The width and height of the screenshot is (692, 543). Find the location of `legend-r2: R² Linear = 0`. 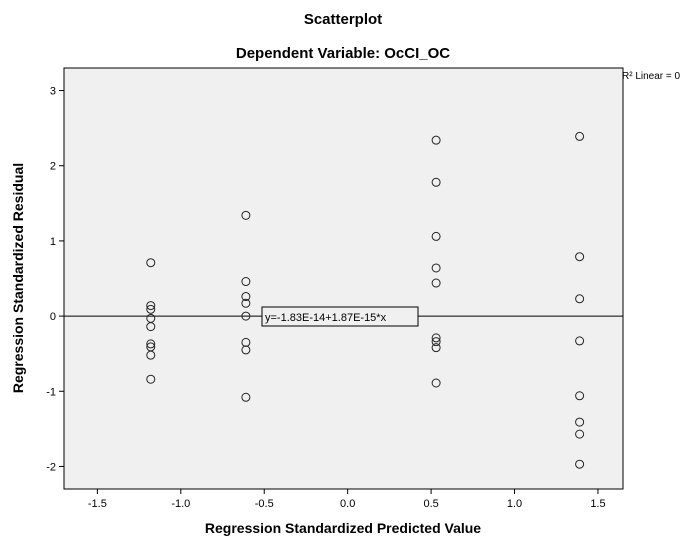

legend-r2: R² Linear = 0 is located at coordinates (651, 76).